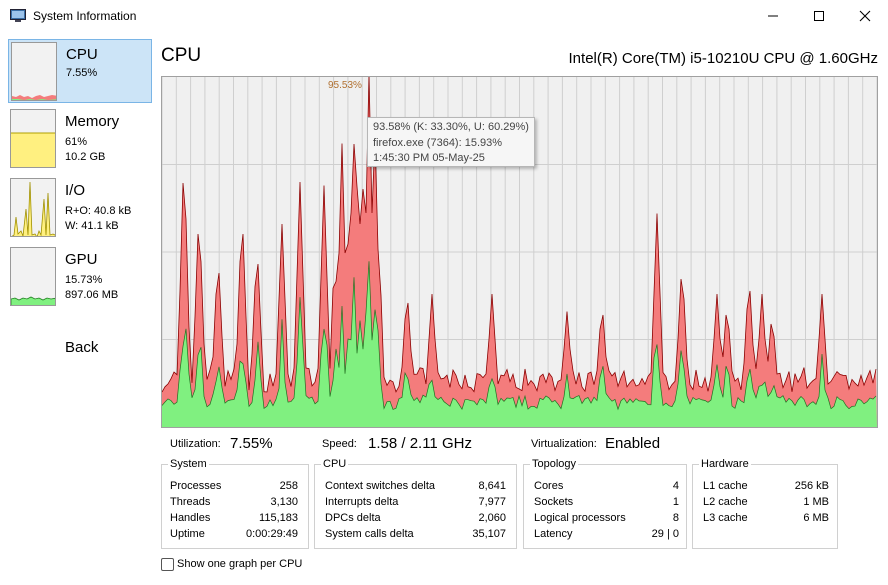  Describe the element at coordinates (190, 502) in the screenshot. I see `row-label: Threads` at that location.